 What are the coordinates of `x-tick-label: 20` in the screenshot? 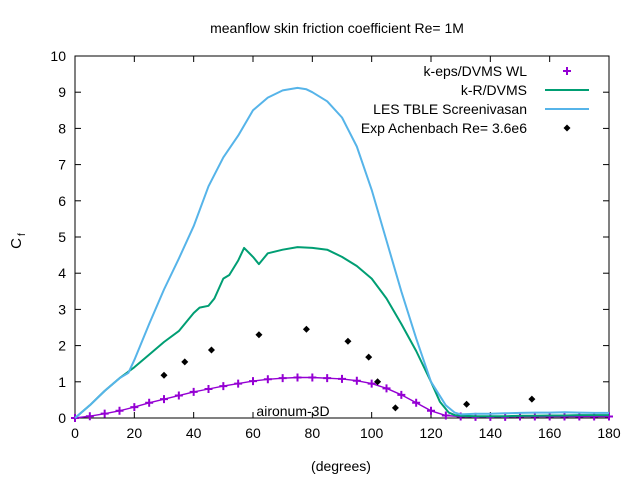 It's located at (135, 433).